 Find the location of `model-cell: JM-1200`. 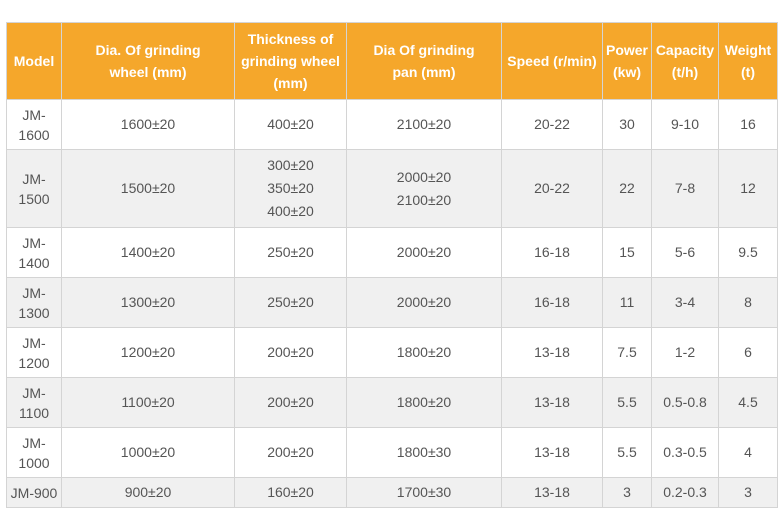

model-cell: JM-1200 is located at coordinates (34, 352).